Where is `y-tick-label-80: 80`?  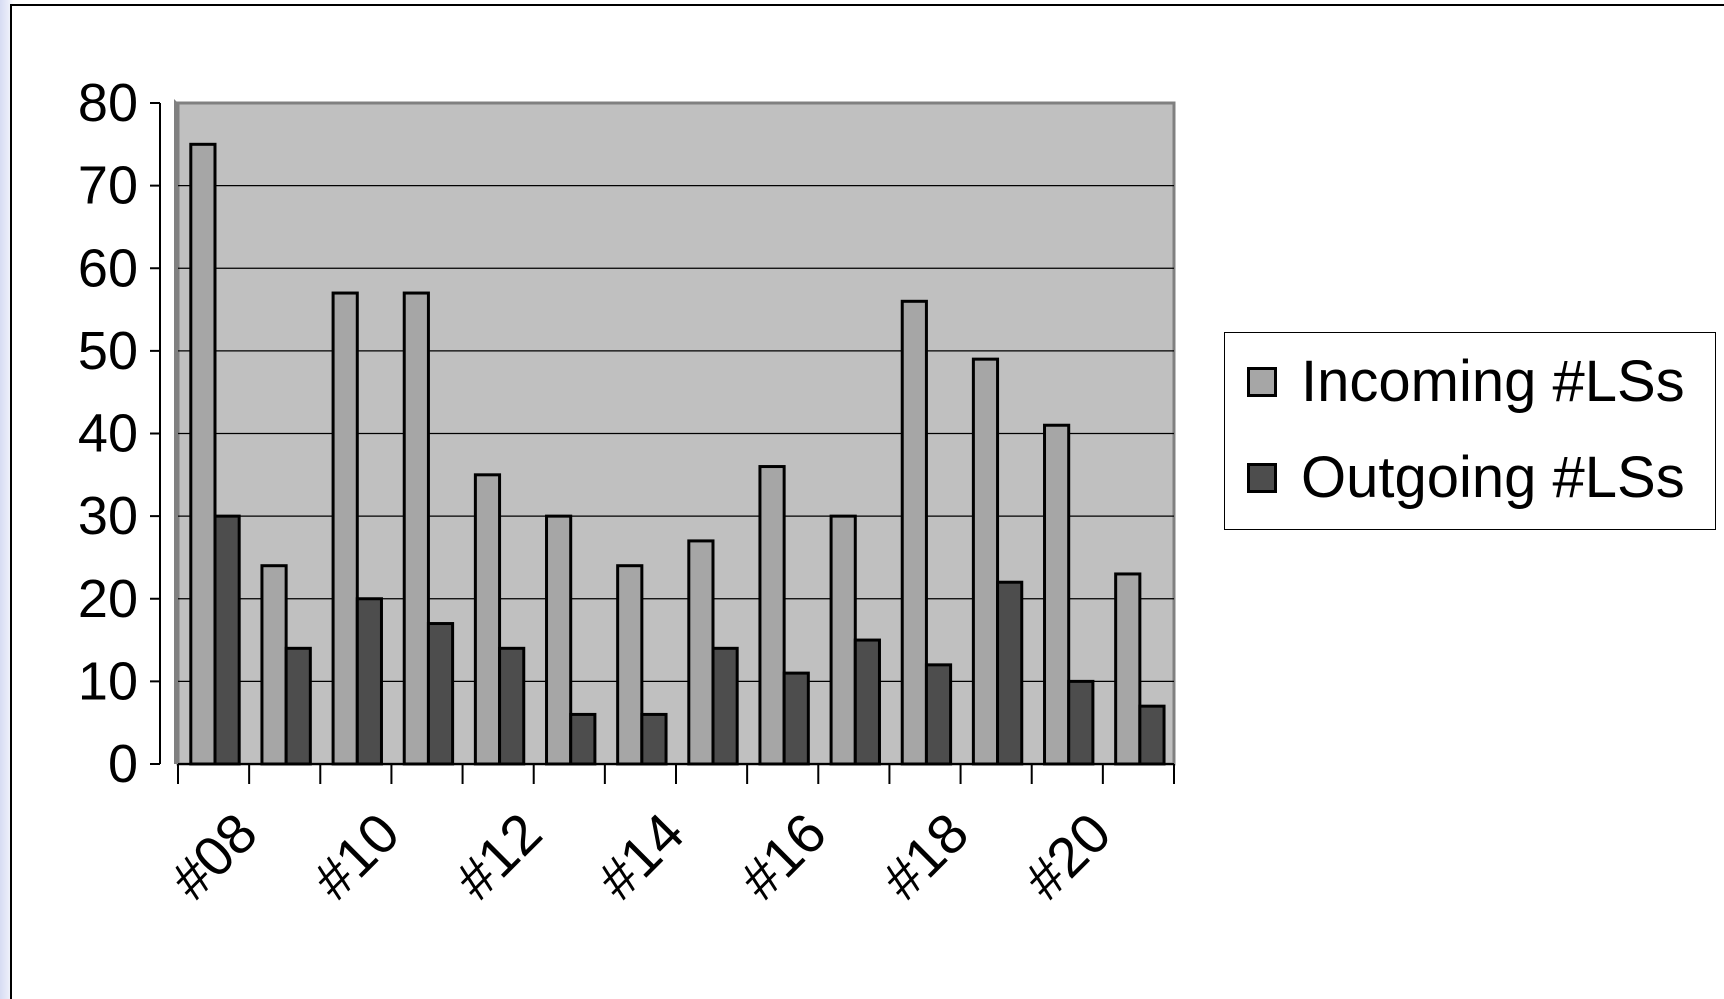 y-tick-label-80: 80 is located at coordinates (108, 103).